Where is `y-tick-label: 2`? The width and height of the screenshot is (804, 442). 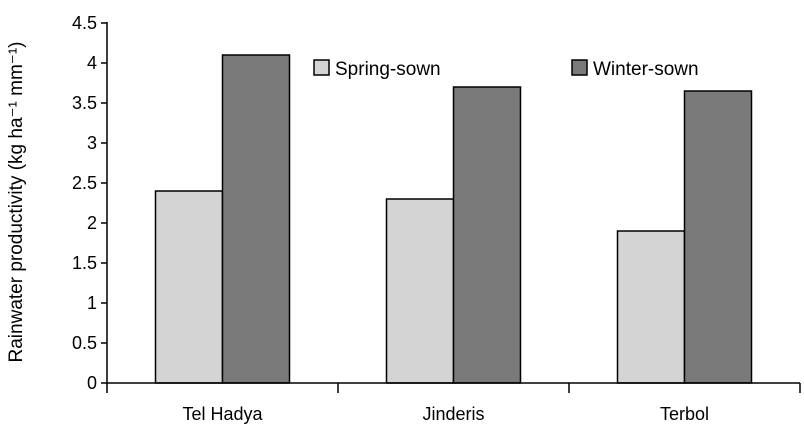
y-tick-label: 2 is located at coordinates (92, 223).